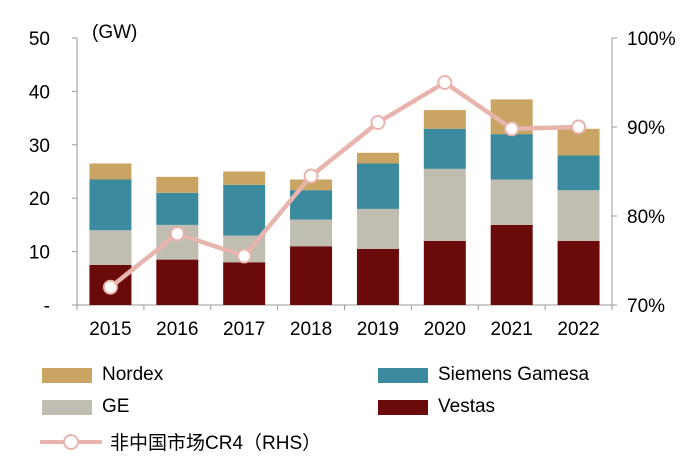  What do you see at coordinates (377, 276) in the screenshot?
I see `bar-vestas-2019` at bounding box center [377, 276].